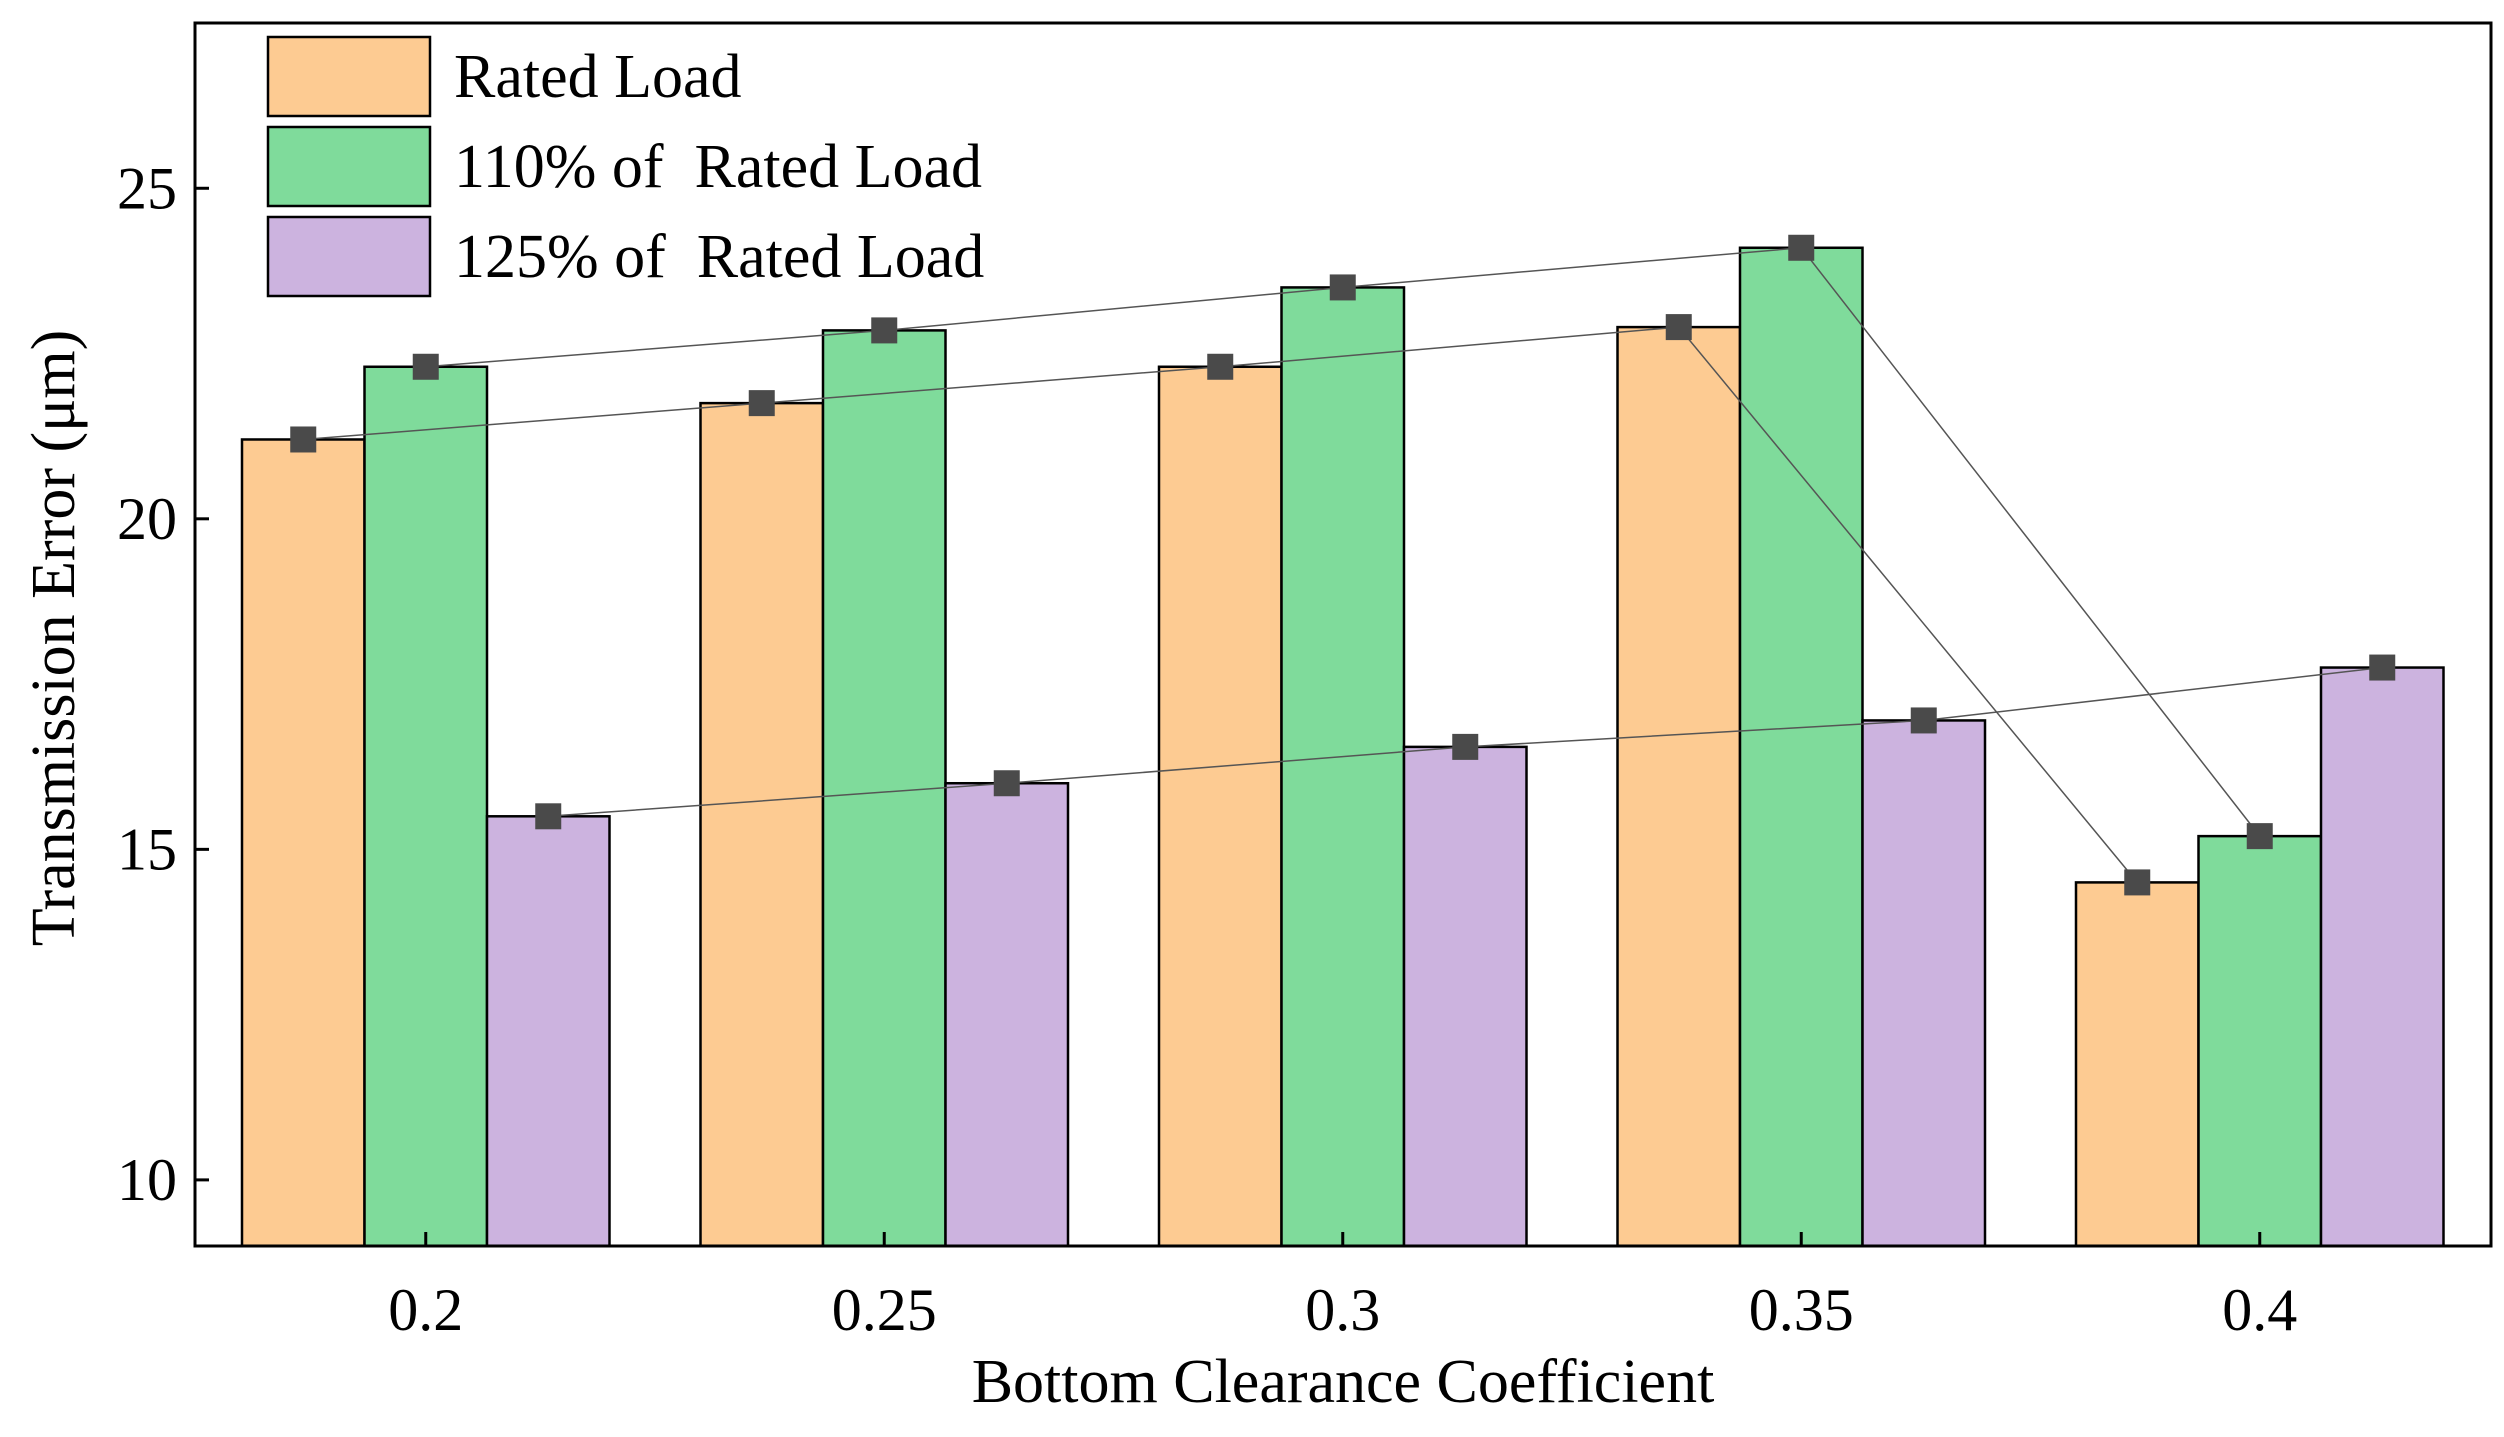 This screenshot has width=2504, height=1437. I want to click on x-tick-label-0.2: 0.2, so click(425, 1310).